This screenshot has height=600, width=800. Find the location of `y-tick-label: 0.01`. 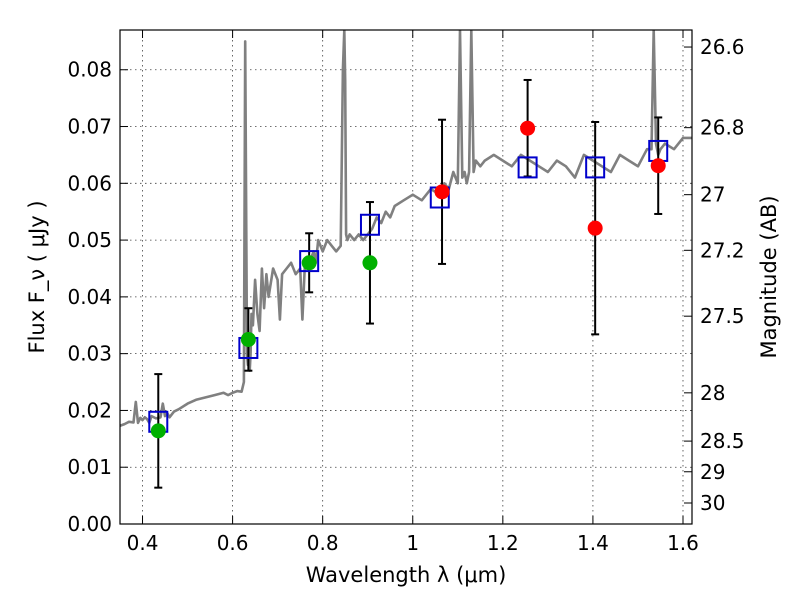

y-tick-label: 0.01 is located at coordinates (89, 467).